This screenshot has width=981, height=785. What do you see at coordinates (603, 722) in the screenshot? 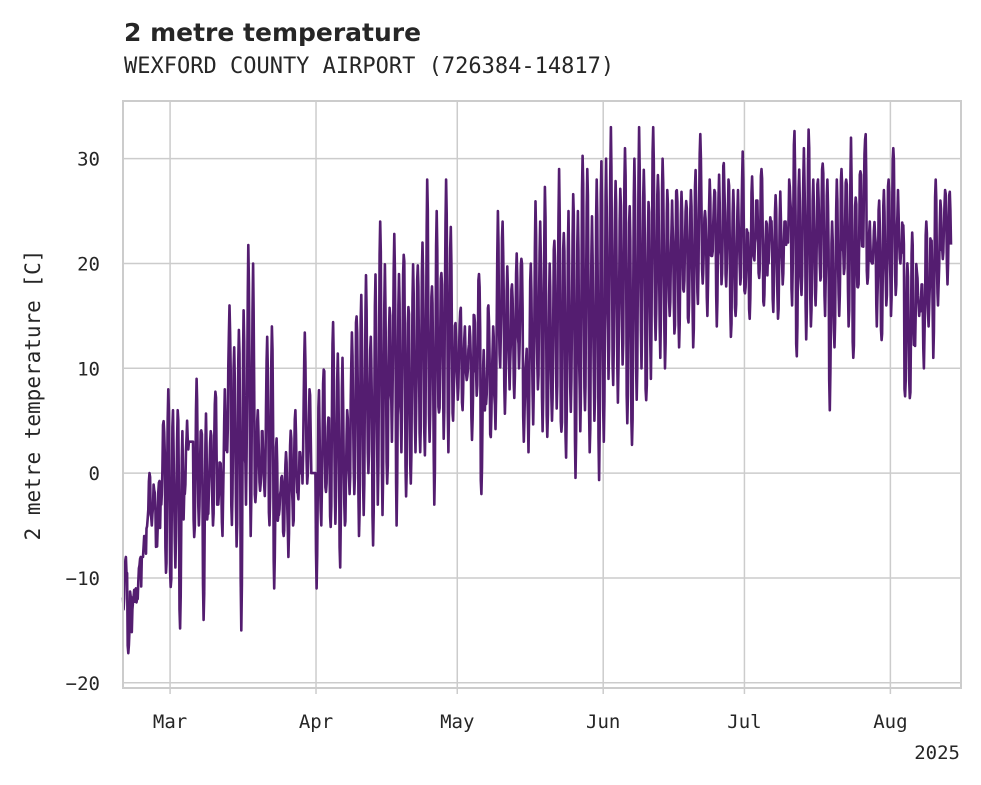
I see `x-tick-label: Jun` at bounding box center [603, 722].